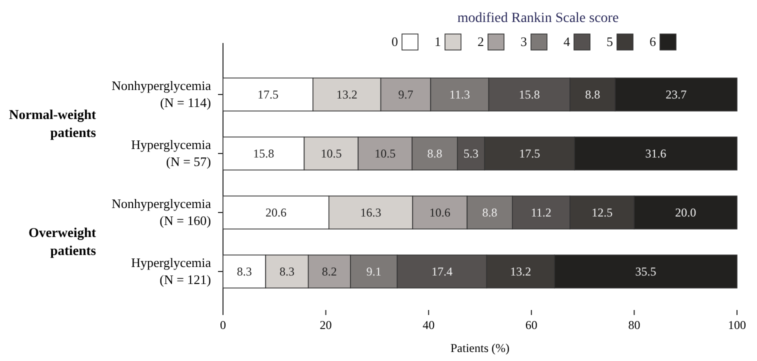  What do you see at coordinates (406, 95) in the screenshot?
I see `data-label: 9.7` at bounding box center [406, 95].